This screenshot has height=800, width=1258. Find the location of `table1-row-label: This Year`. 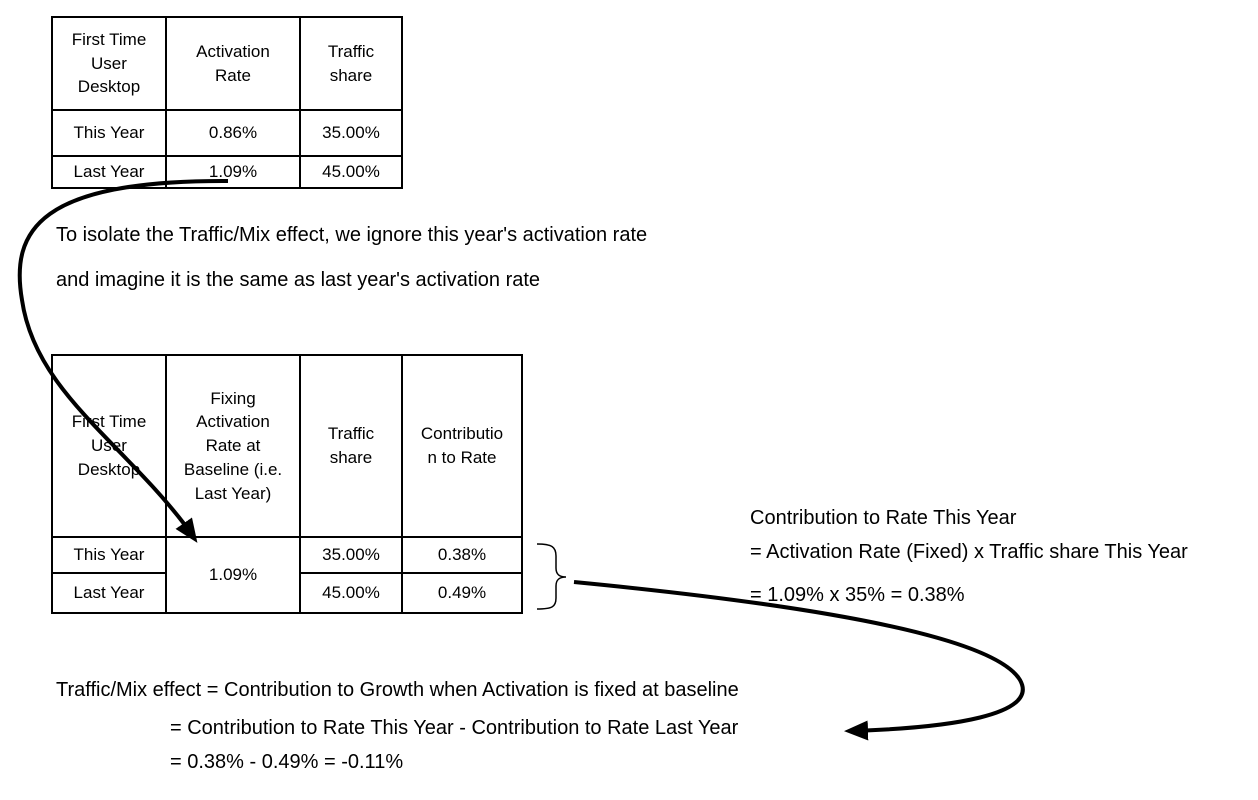

table1-row-label: This Year is located at coordinates (109, 133).